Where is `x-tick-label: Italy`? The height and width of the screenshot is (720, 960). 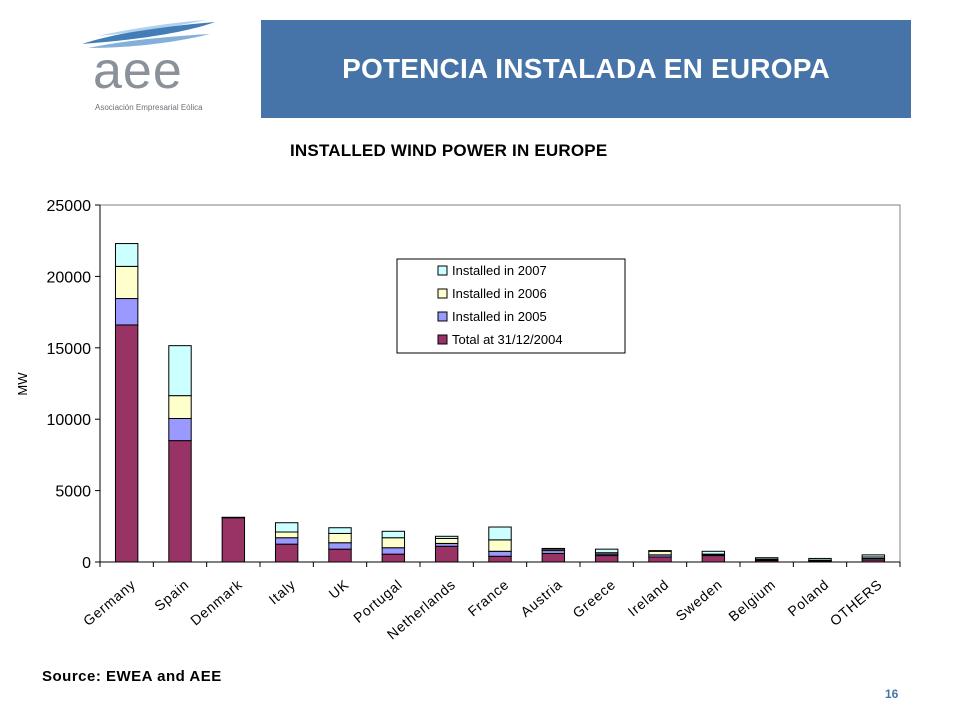
x-tick-label: Italy is located at coordinates (282, 591).